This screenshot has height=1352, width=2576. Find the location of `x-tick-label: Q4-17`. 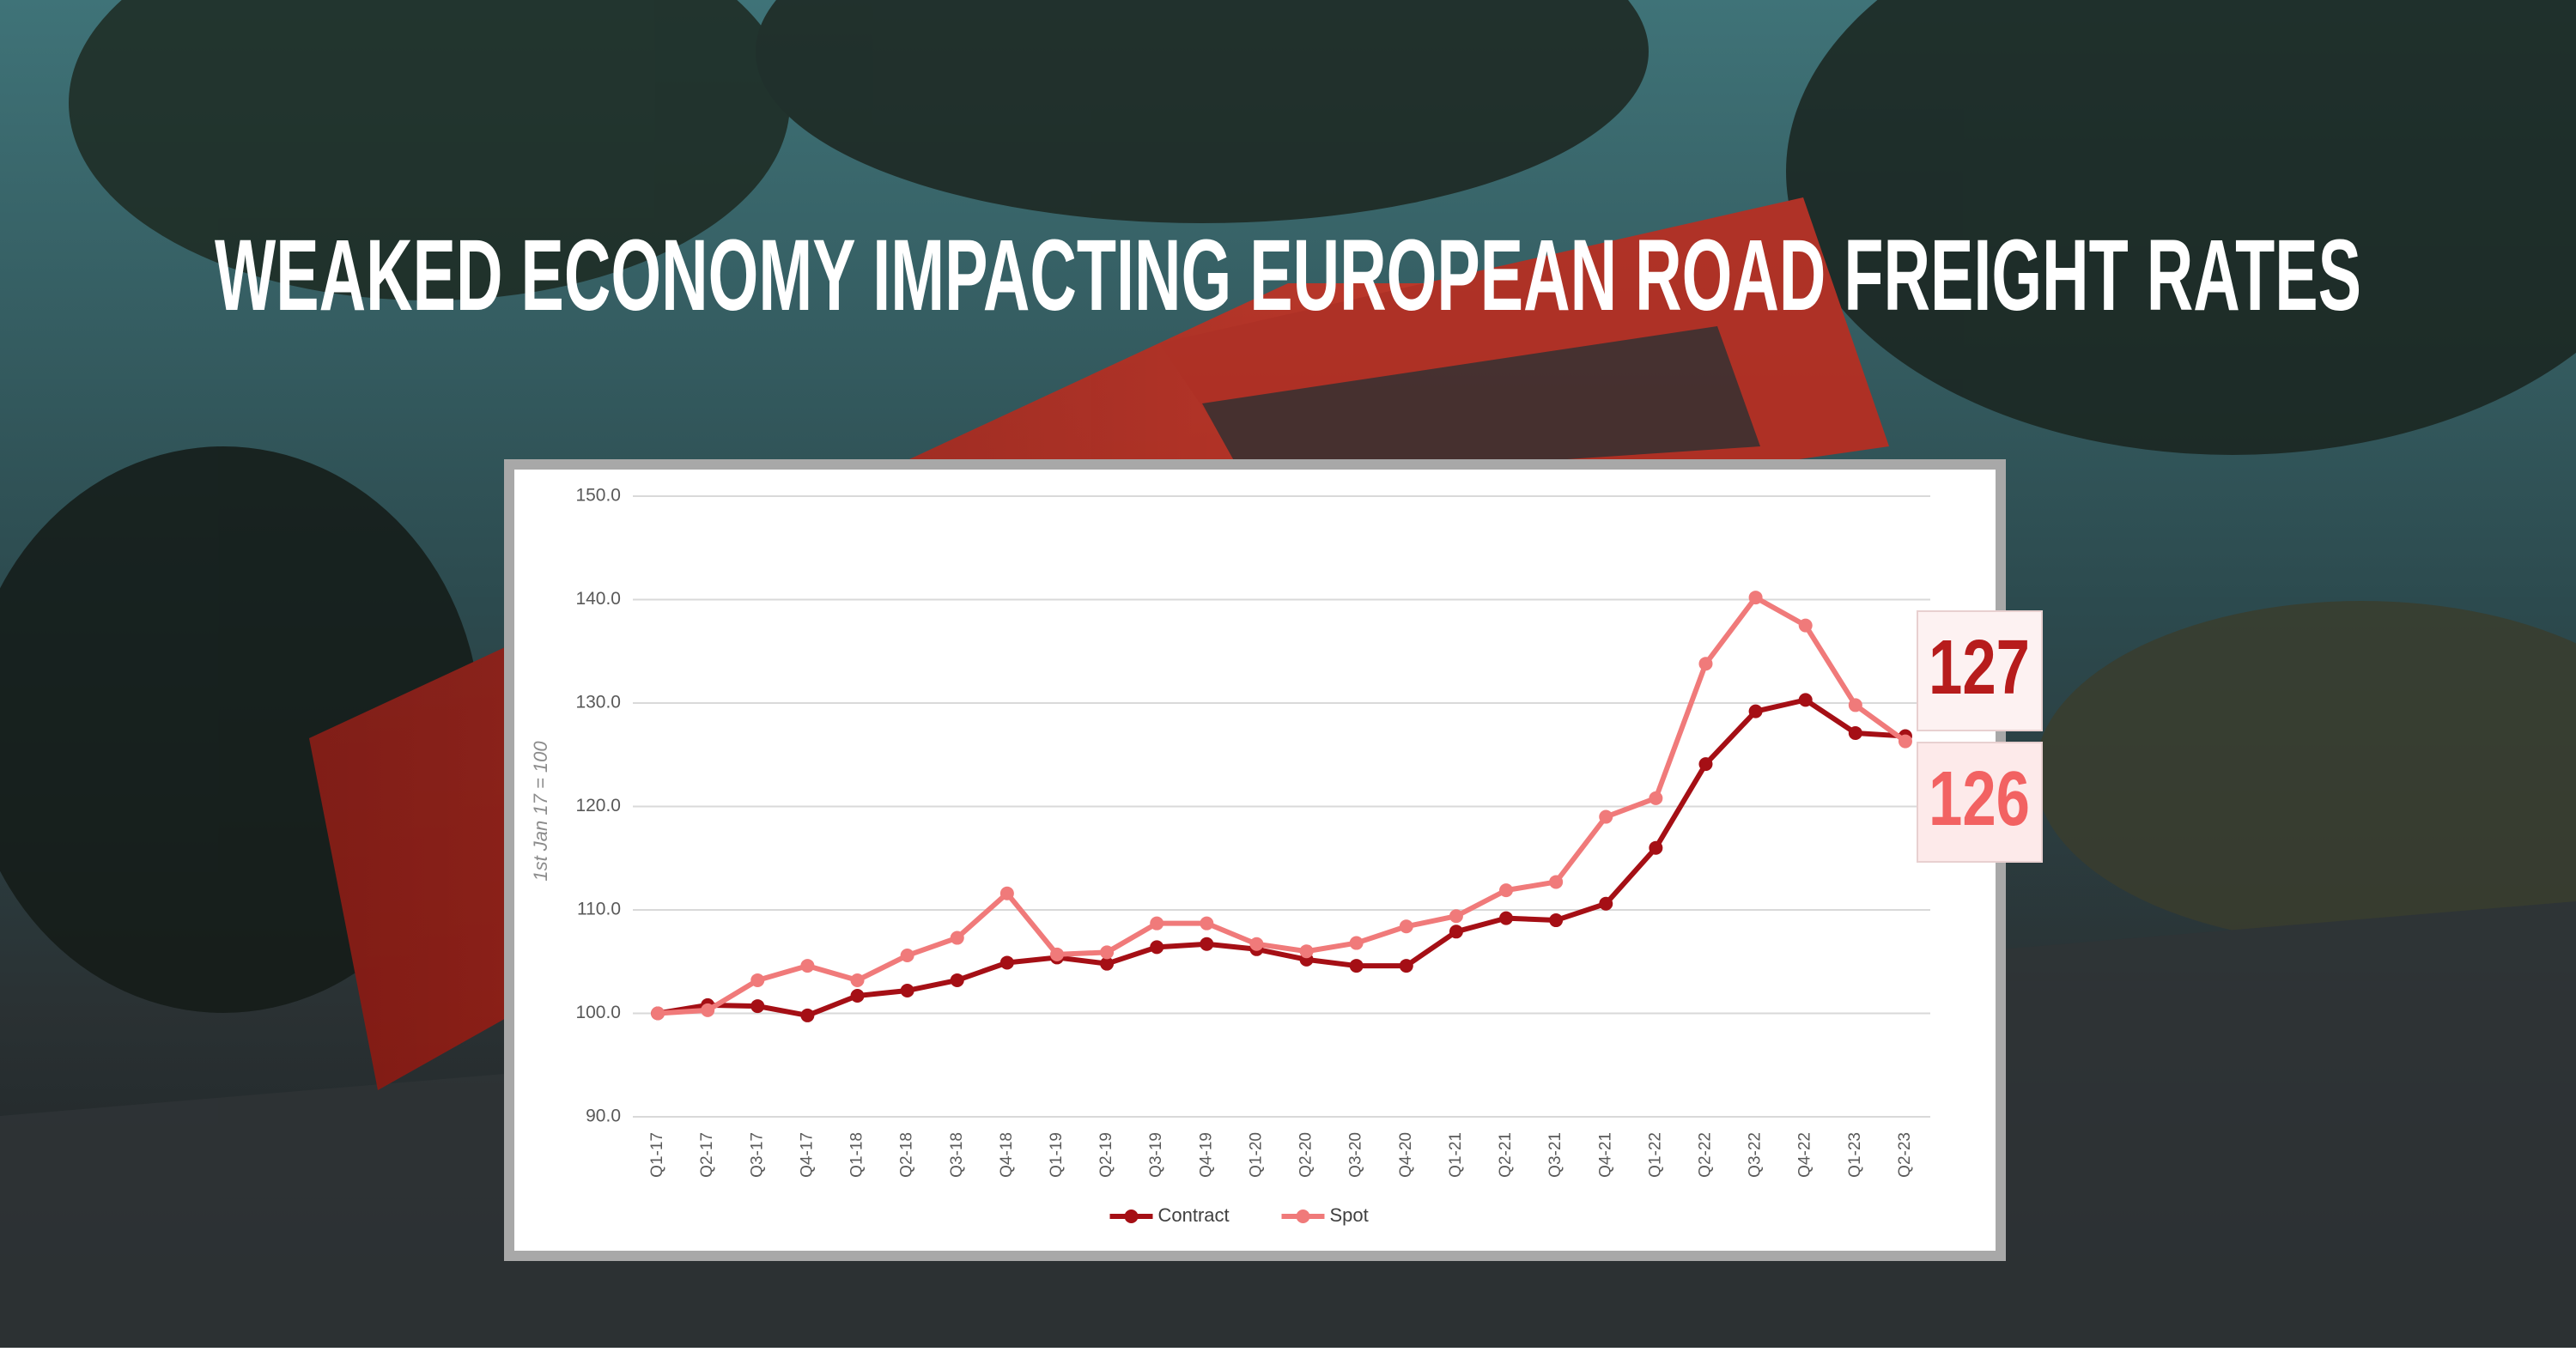

x-tick-label: Q4-17 is located at coordinates (807, 1155).